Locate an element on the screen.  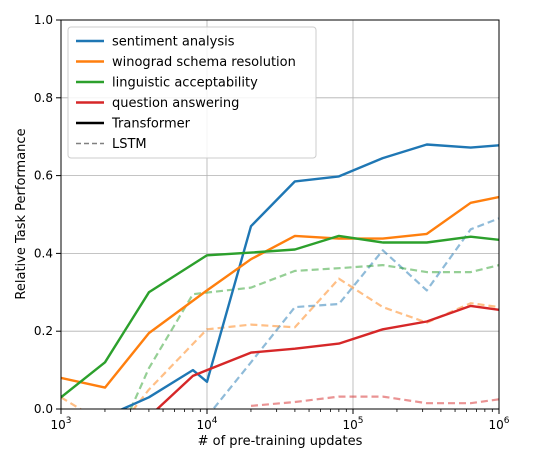
x-tick-label: 10³ is located at coordinates (60, 424).